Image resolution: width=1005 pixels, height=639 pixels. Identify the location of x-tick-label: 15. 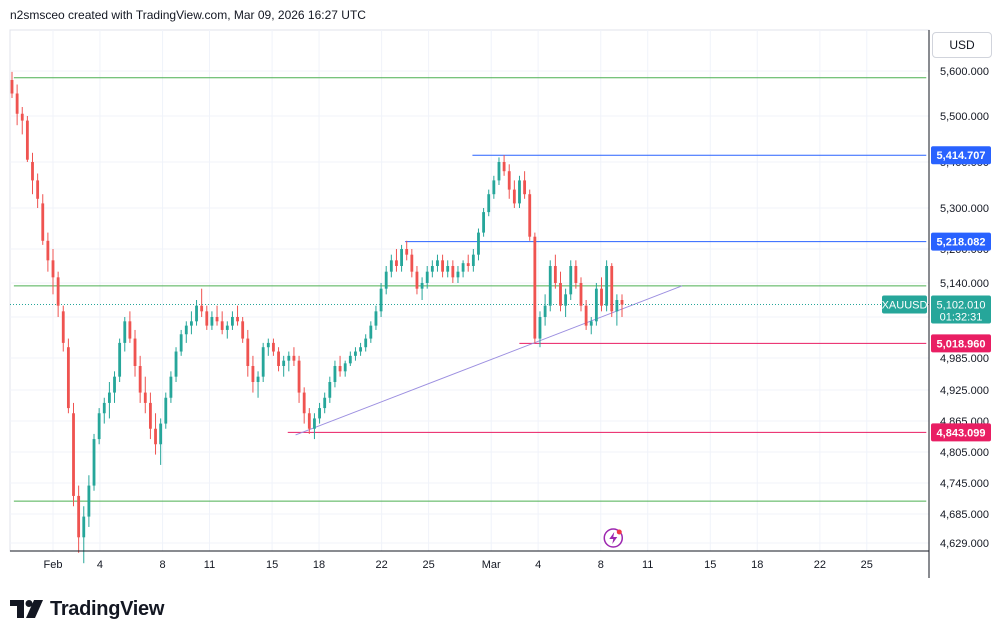
(710, 565).